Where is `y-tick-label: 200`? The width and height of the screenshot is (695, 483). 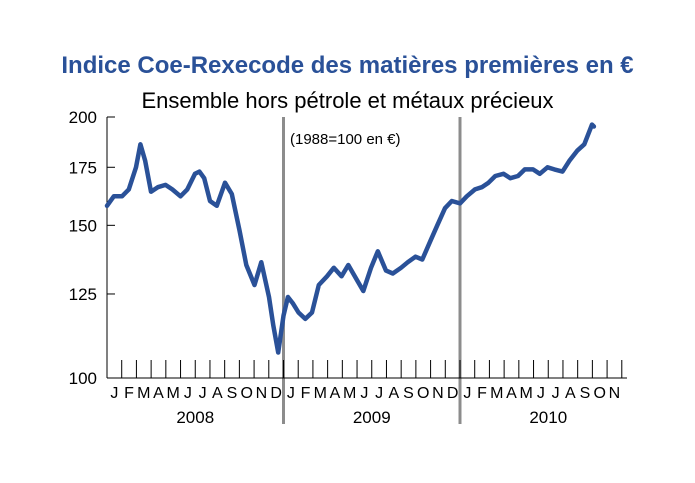 y-tick-label: 200 is located at coordinates (83, 117).